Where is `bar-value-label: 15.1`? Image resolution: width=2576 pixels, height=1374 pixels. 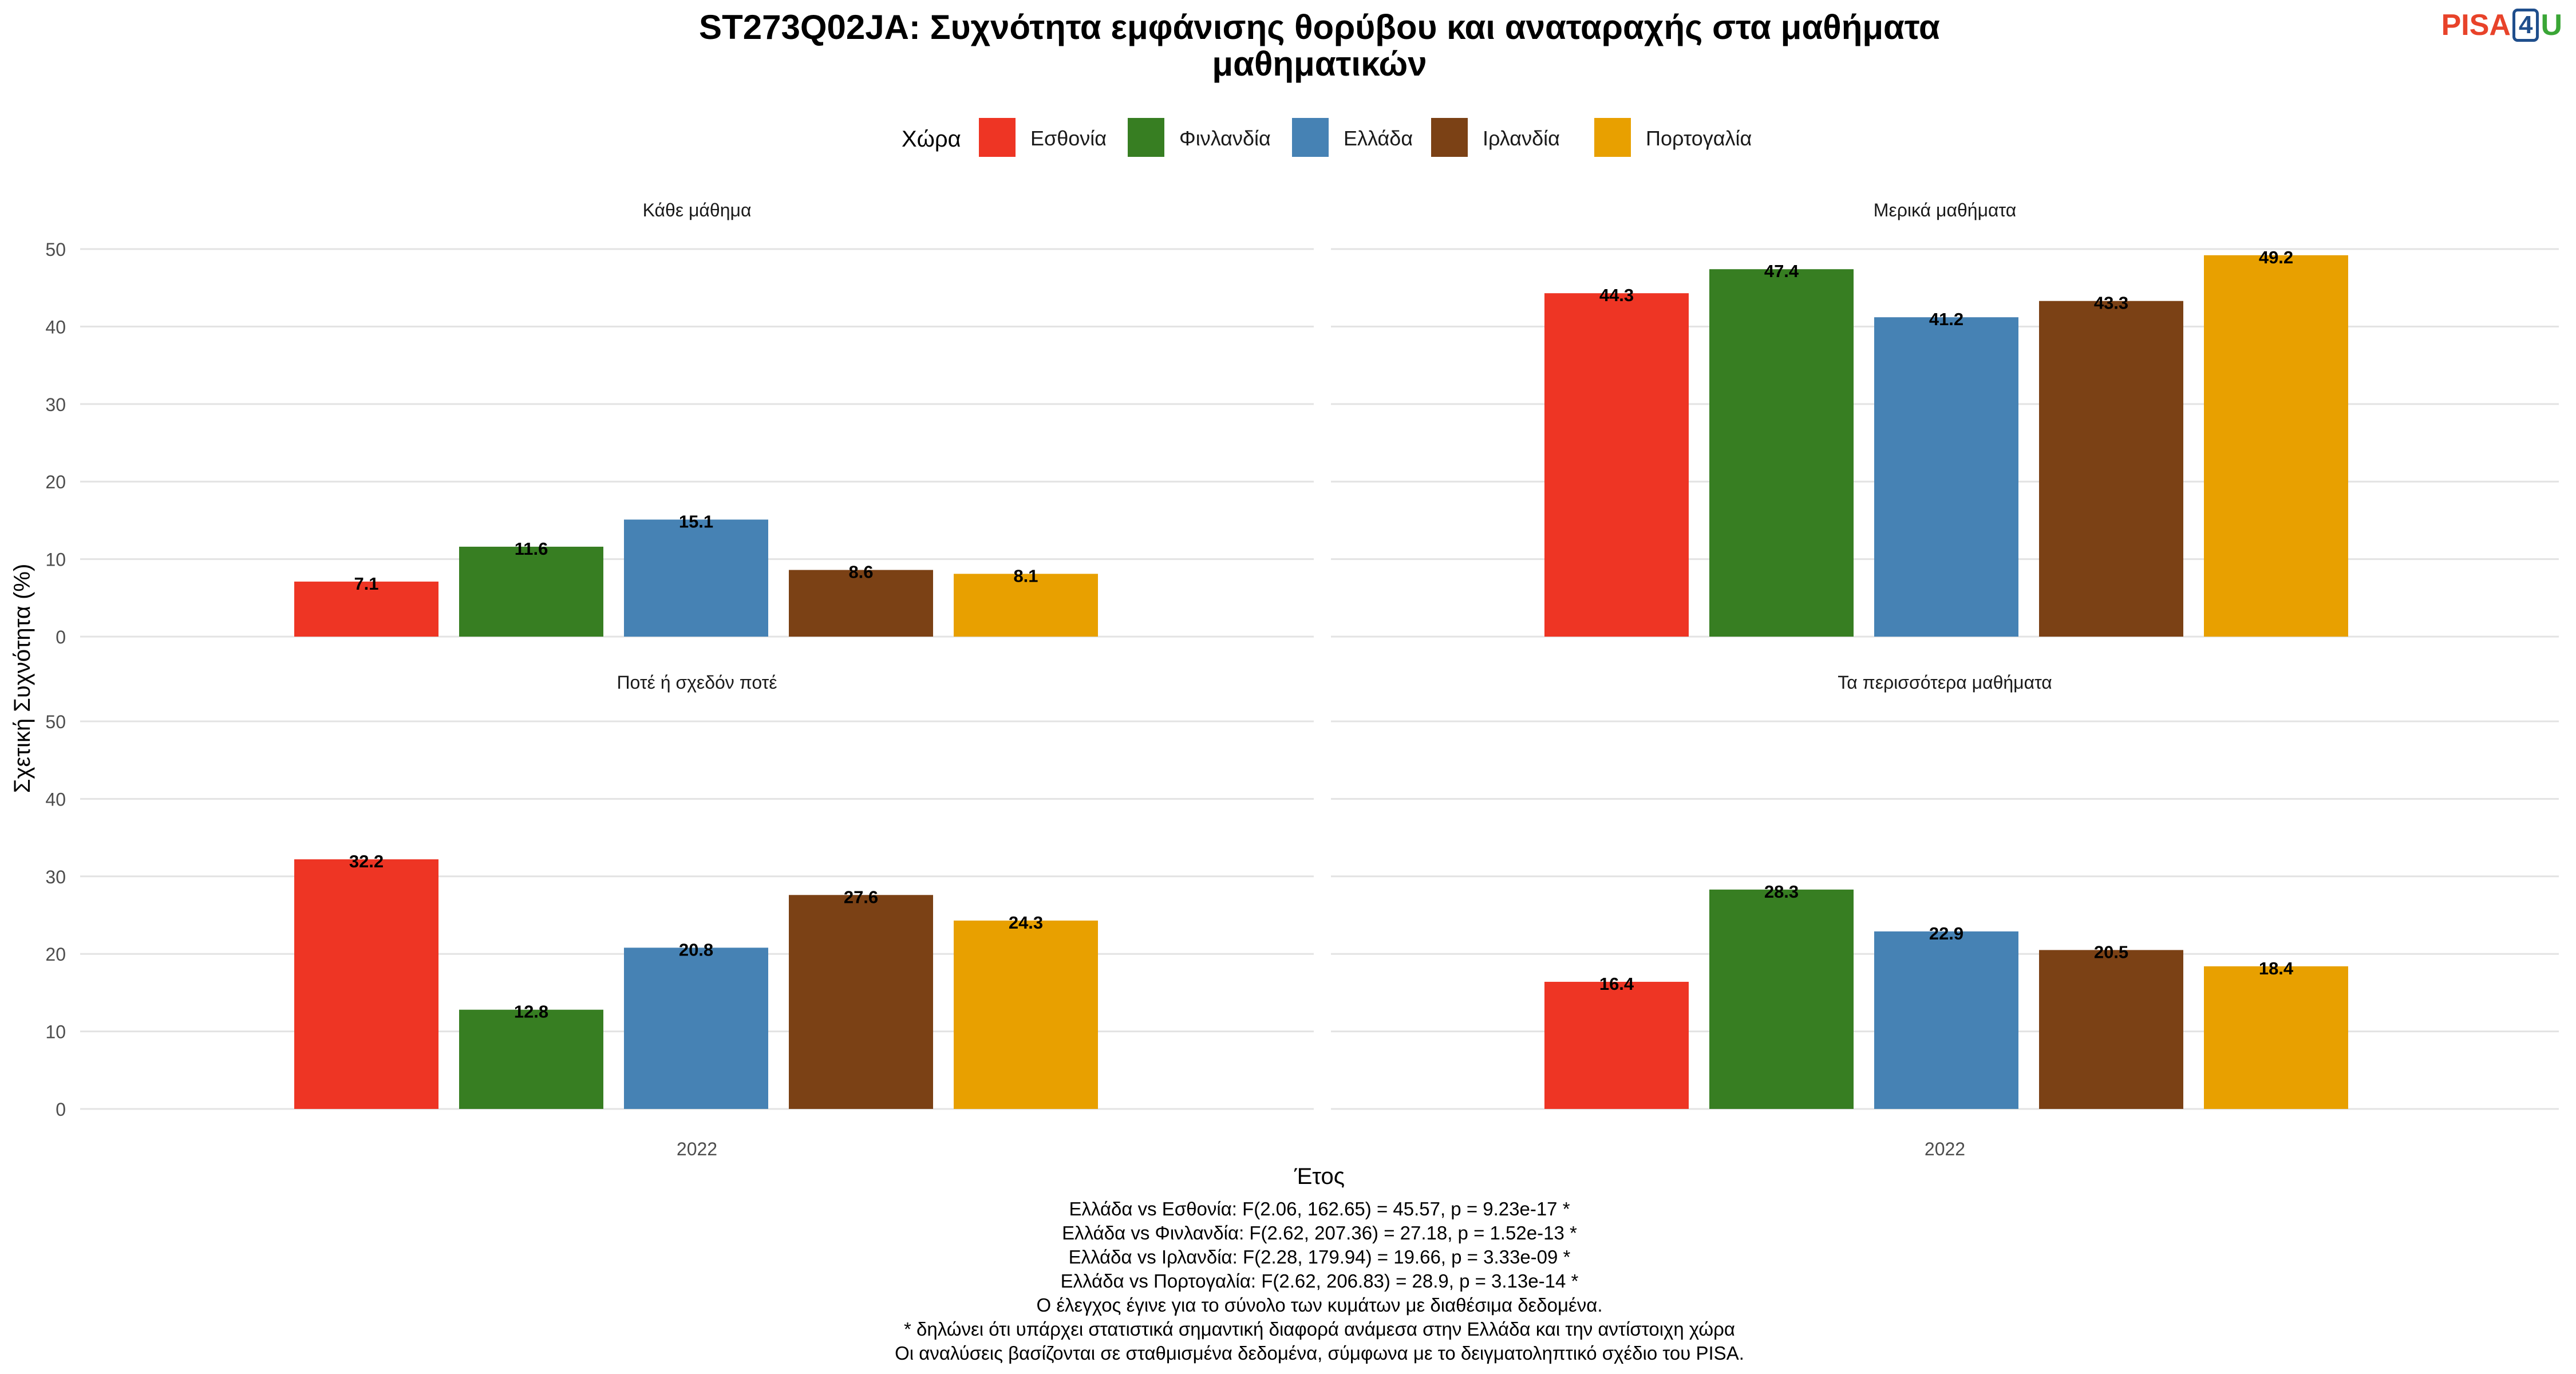 bar-value-label: 15.1 is located at coordinates (696, 522).